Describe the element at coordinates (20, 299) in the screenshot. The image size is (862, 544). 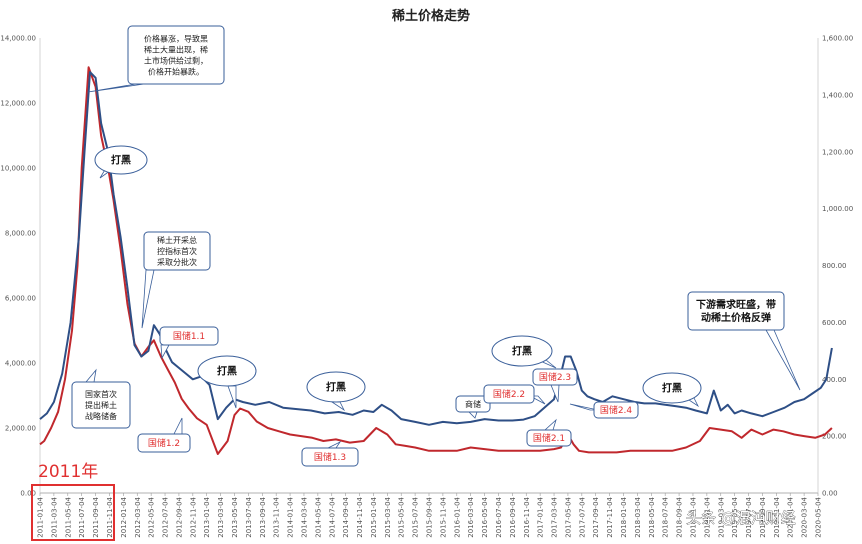
I see `left-y-tick-label: 6,000.00` at that location.